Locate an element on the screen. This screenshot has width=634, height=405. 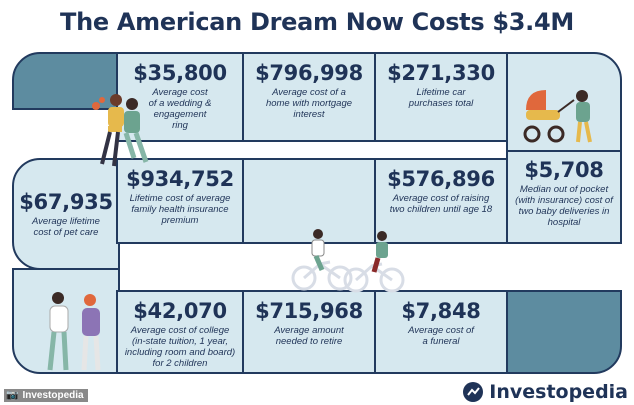
retire-tile: $715,968 Average amount needed to retire is located at coordinates (309, 332).